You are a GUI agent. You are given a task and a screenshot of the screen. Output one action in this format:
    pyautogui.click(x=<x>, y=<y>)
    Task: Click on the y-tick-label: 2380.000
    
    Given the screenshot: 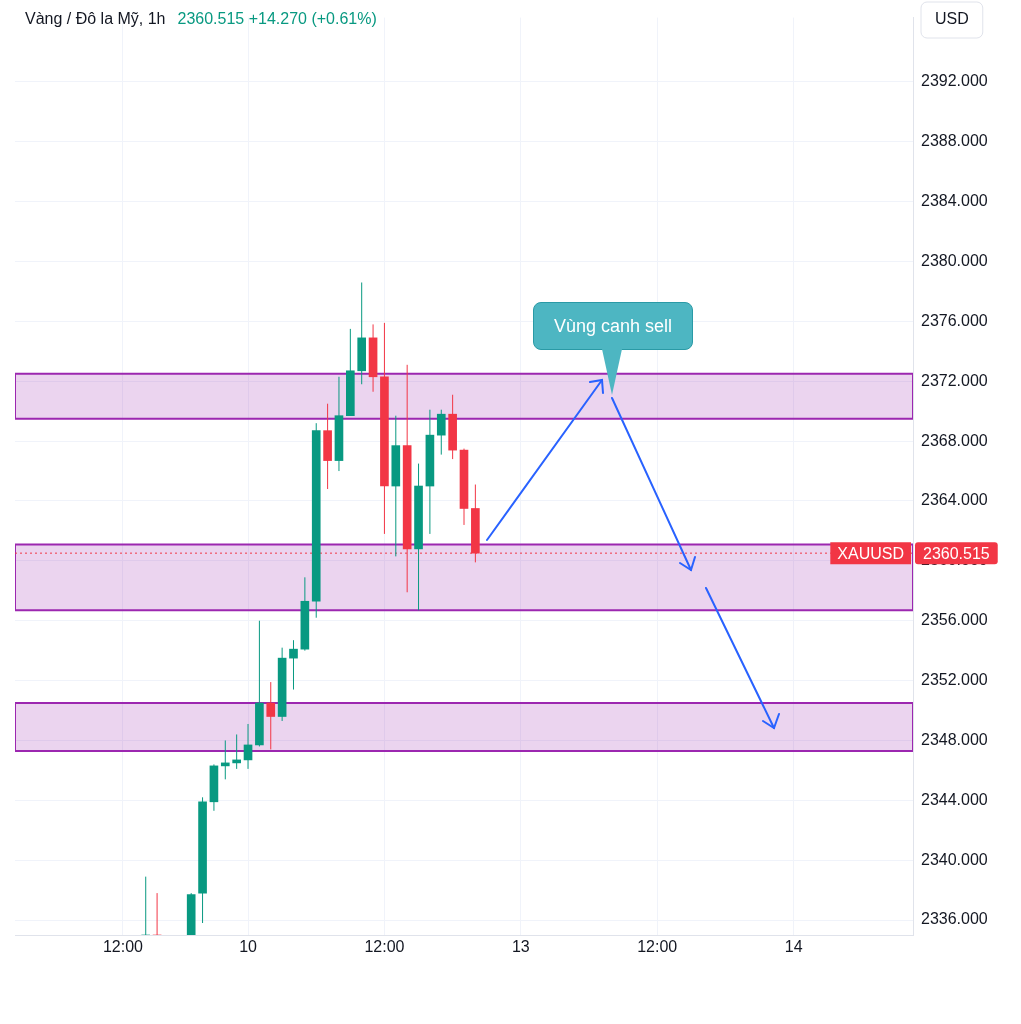 What is the action you would take?
    pyautogui.click(x=954, y=260)
    